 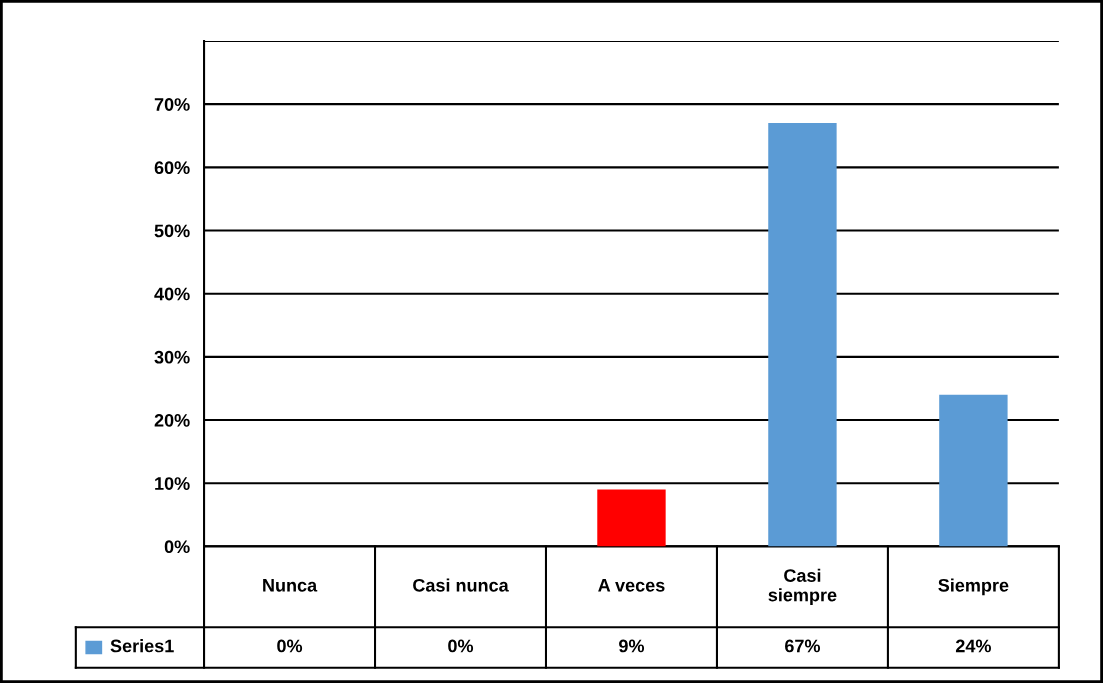 What do you see at coordinates (142, 646) in the screenshot?
I see `legend-label: Series1` at bounding box center [142, 646].